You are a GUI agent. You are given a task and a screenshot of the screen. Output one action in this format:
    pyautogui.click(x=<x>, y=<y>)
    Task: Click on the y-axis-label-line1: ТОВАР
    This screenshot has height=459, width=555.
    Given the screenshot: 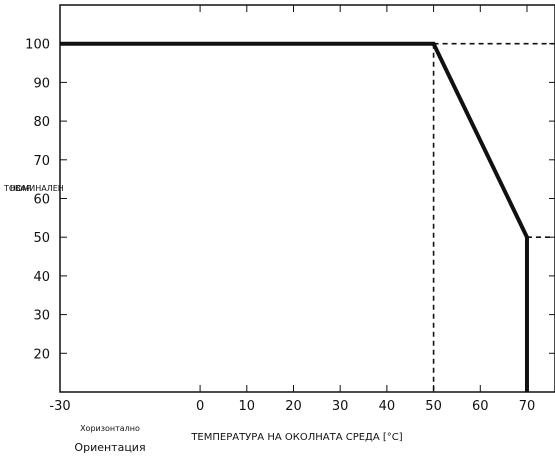 What is the action you would take?
    pyautogui.click(x=17, y=188)
    